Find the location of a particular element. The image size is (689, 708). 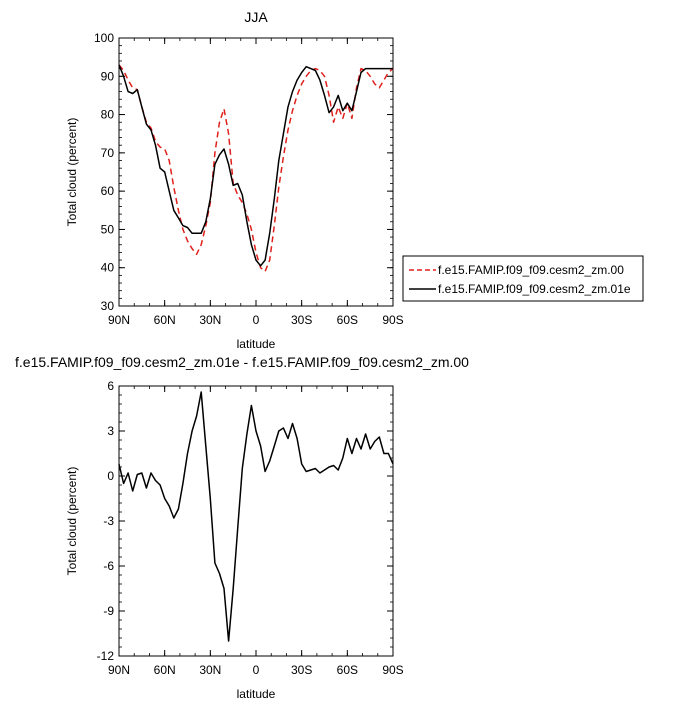

top-y-axis-label: Total cloud (percent) is located at coordinates (72, 172).